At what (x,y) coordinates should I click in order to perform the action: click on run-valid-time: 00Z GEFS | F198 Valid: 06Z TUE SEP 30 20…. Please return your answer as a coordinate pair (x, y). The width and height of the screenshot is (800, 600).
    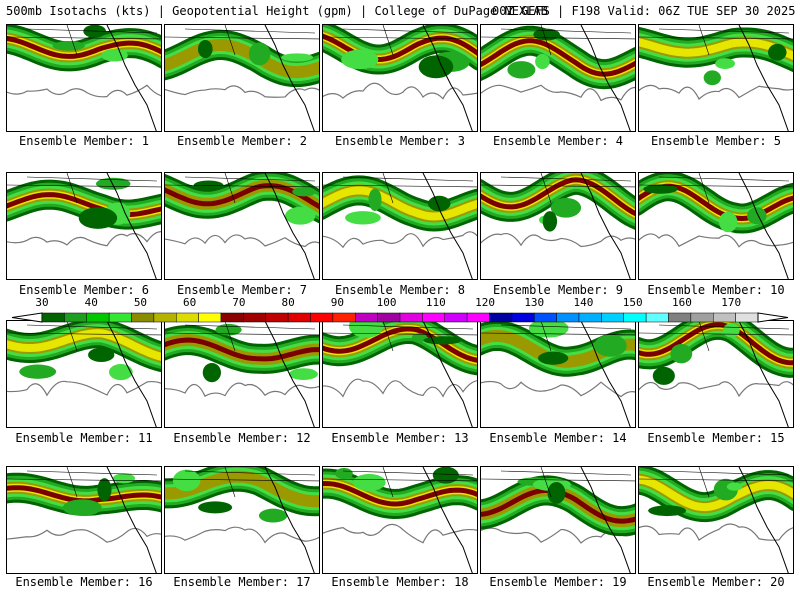
    Looking at the image, I should click on (644, 11).